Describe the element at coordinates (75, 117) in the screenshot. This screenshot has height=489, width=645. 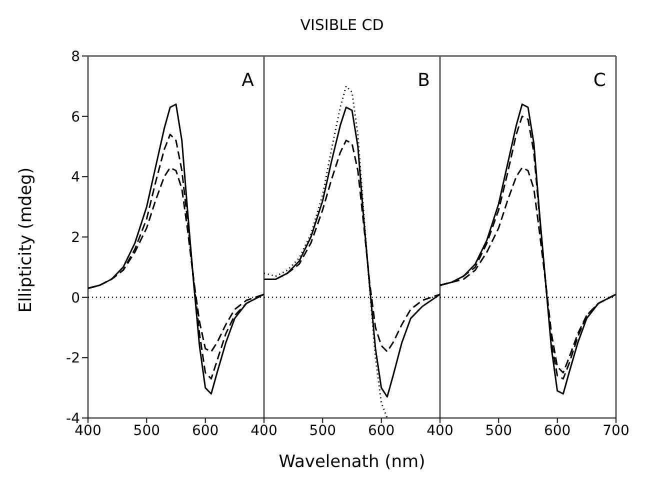
I see `y-tick-label: 6` at that location.